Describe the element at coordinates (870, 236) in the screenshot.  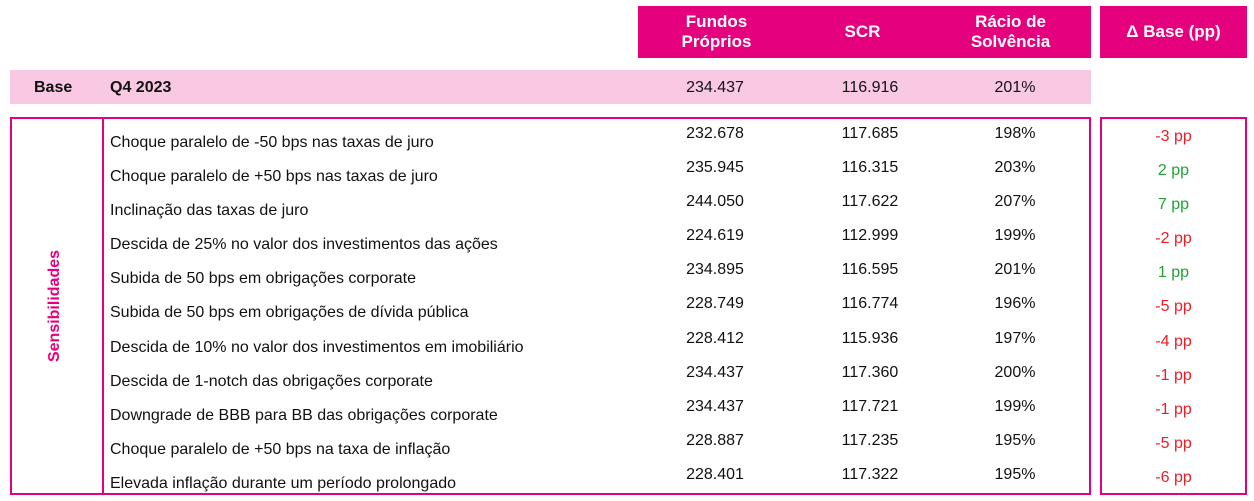
I see `row-scr: 112.999` at that location.